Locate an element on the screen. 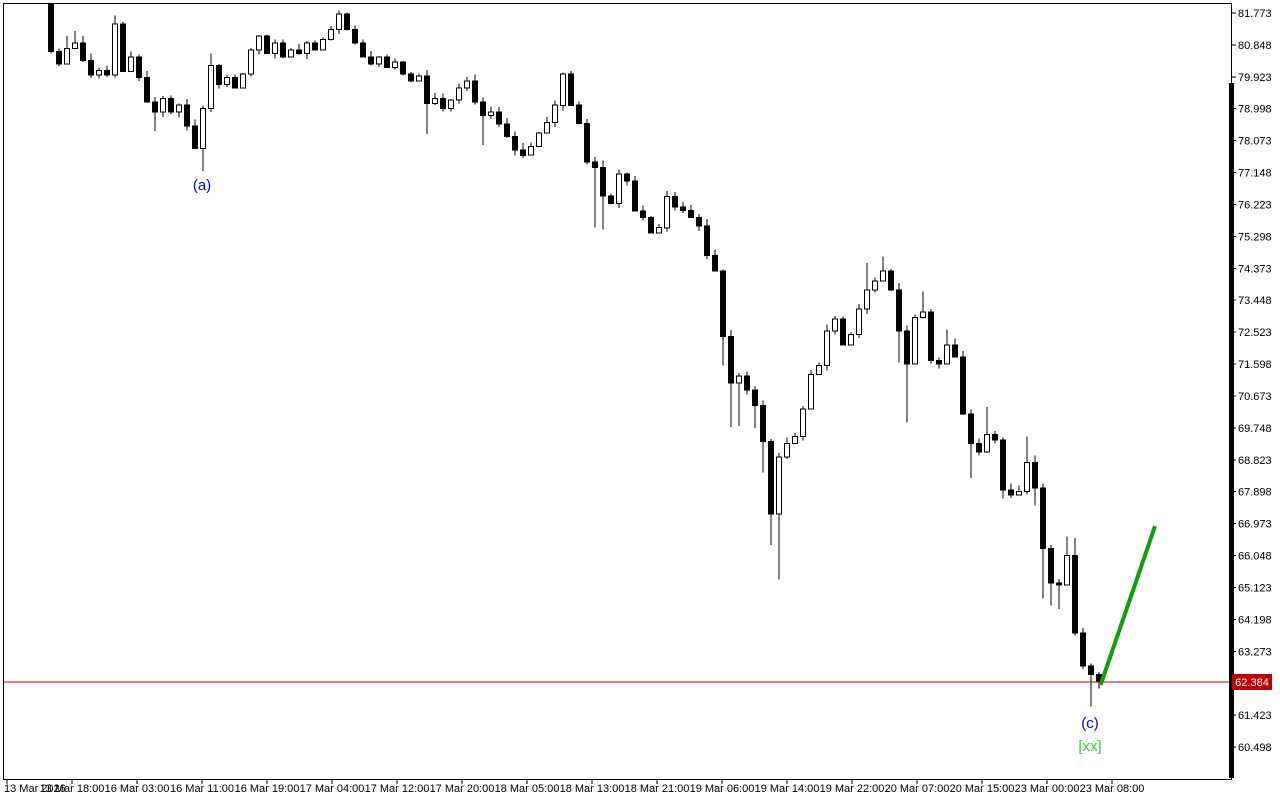 The width and height of the screenshot is (1280, 800). time-tick-label: 20 Mar 15:00 is located at coordinates (982, 789).